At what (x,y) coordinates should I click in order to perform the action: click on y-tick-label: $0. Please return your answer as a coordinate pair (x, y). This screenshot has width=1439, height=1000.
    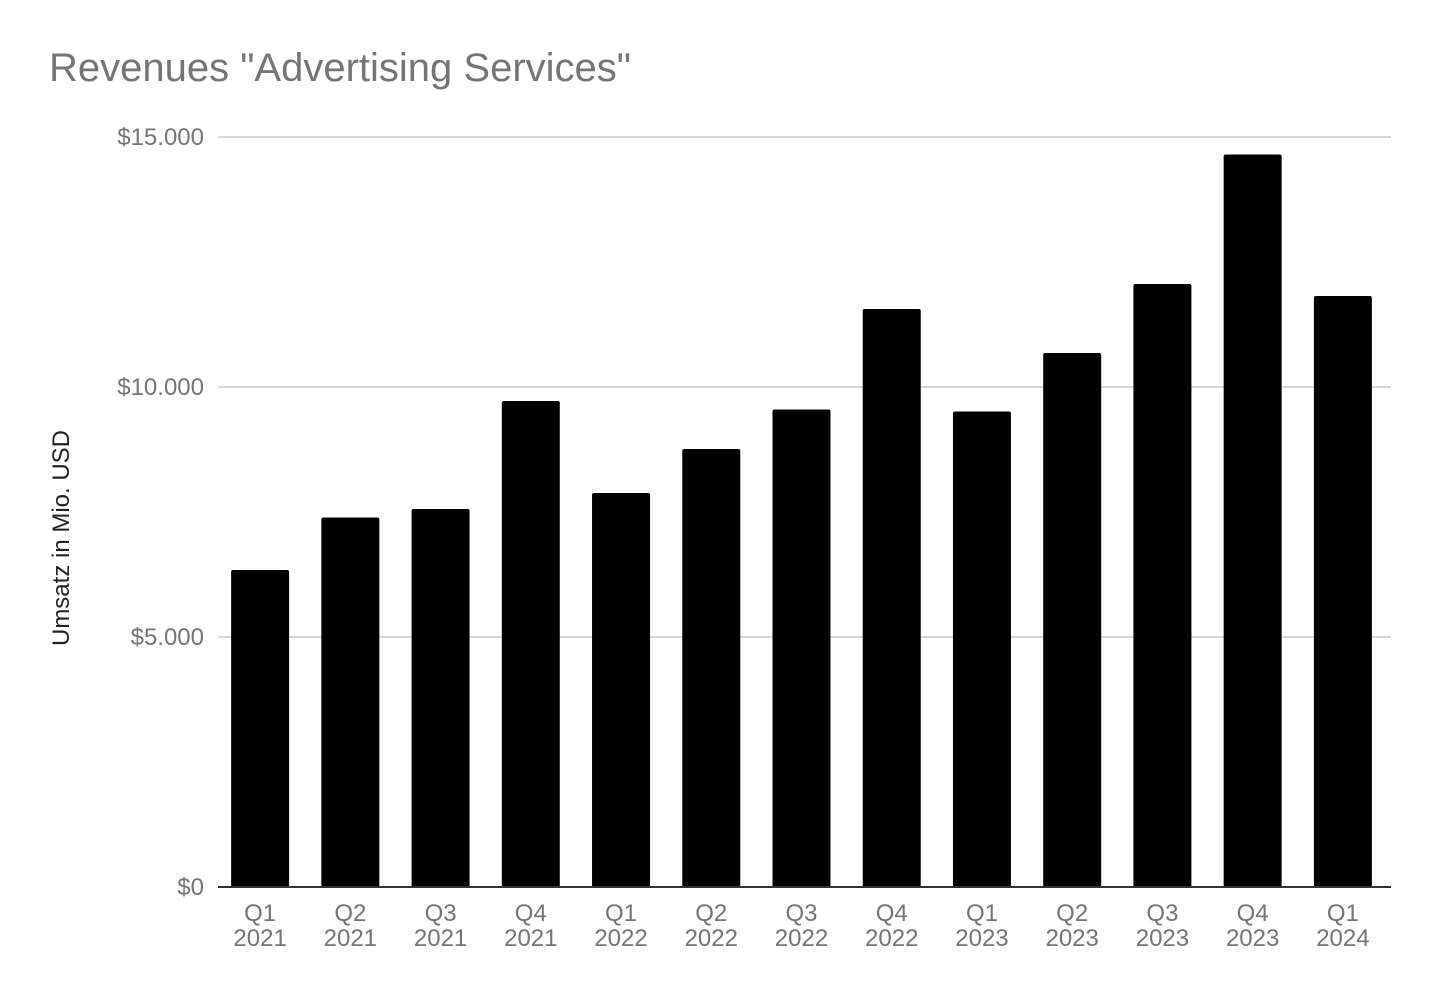
    Looking at the image, I should click on (190, 887).